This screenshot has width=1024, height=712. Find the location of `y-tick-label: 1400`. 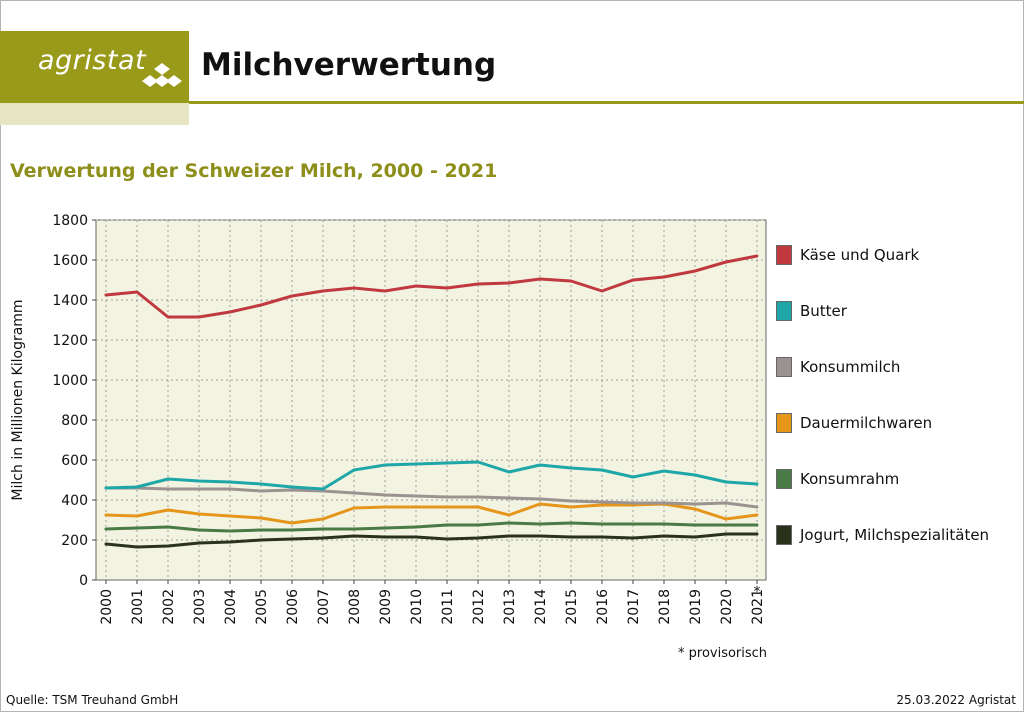

y-tick-label: 1400 is located at coordinates (70, 301).